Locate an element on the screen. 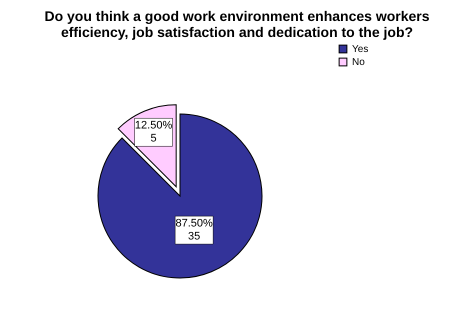 Image resolution: width=474 pixels, height=322 pixels. legend-label: Yes is located at coordinates (360, 49).